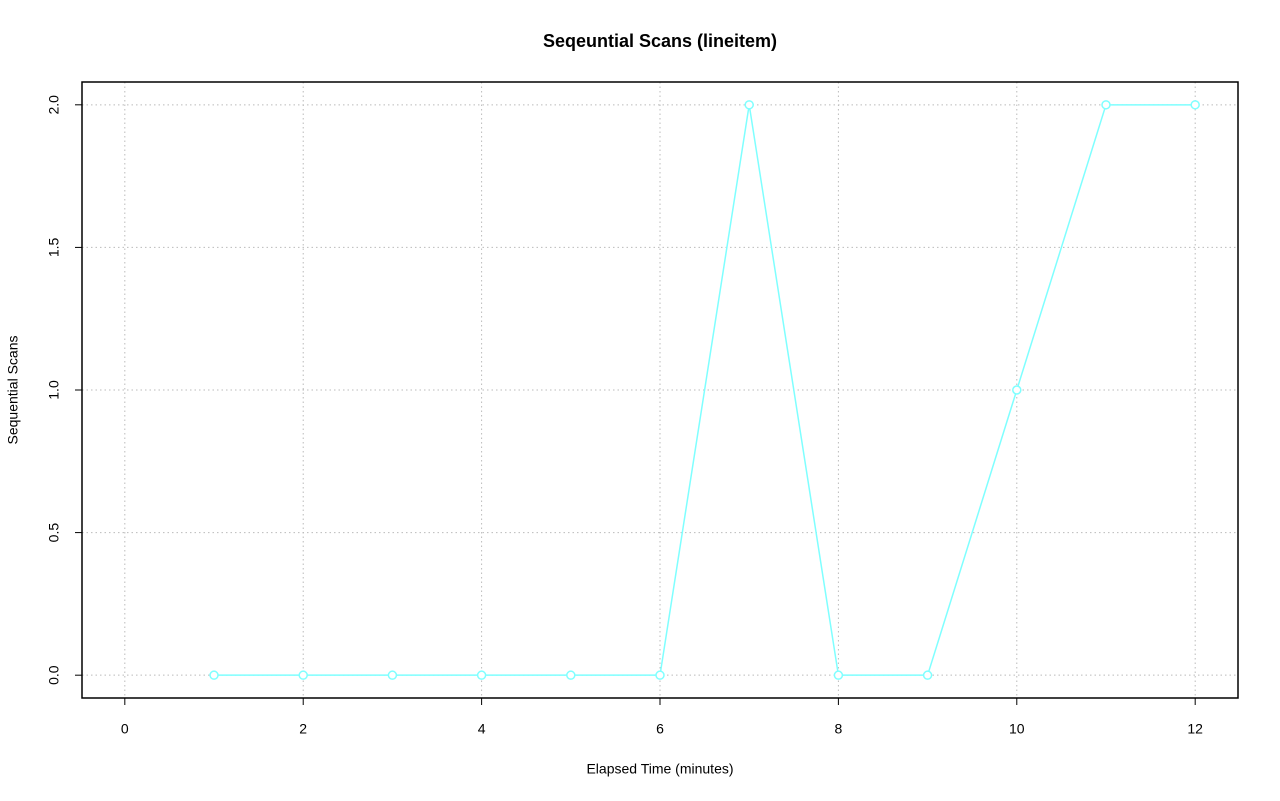  What do you see at coordinates (303, 729) in the screenshot?
I see `x-tick-label: 2` at bounding box center [303, 729].